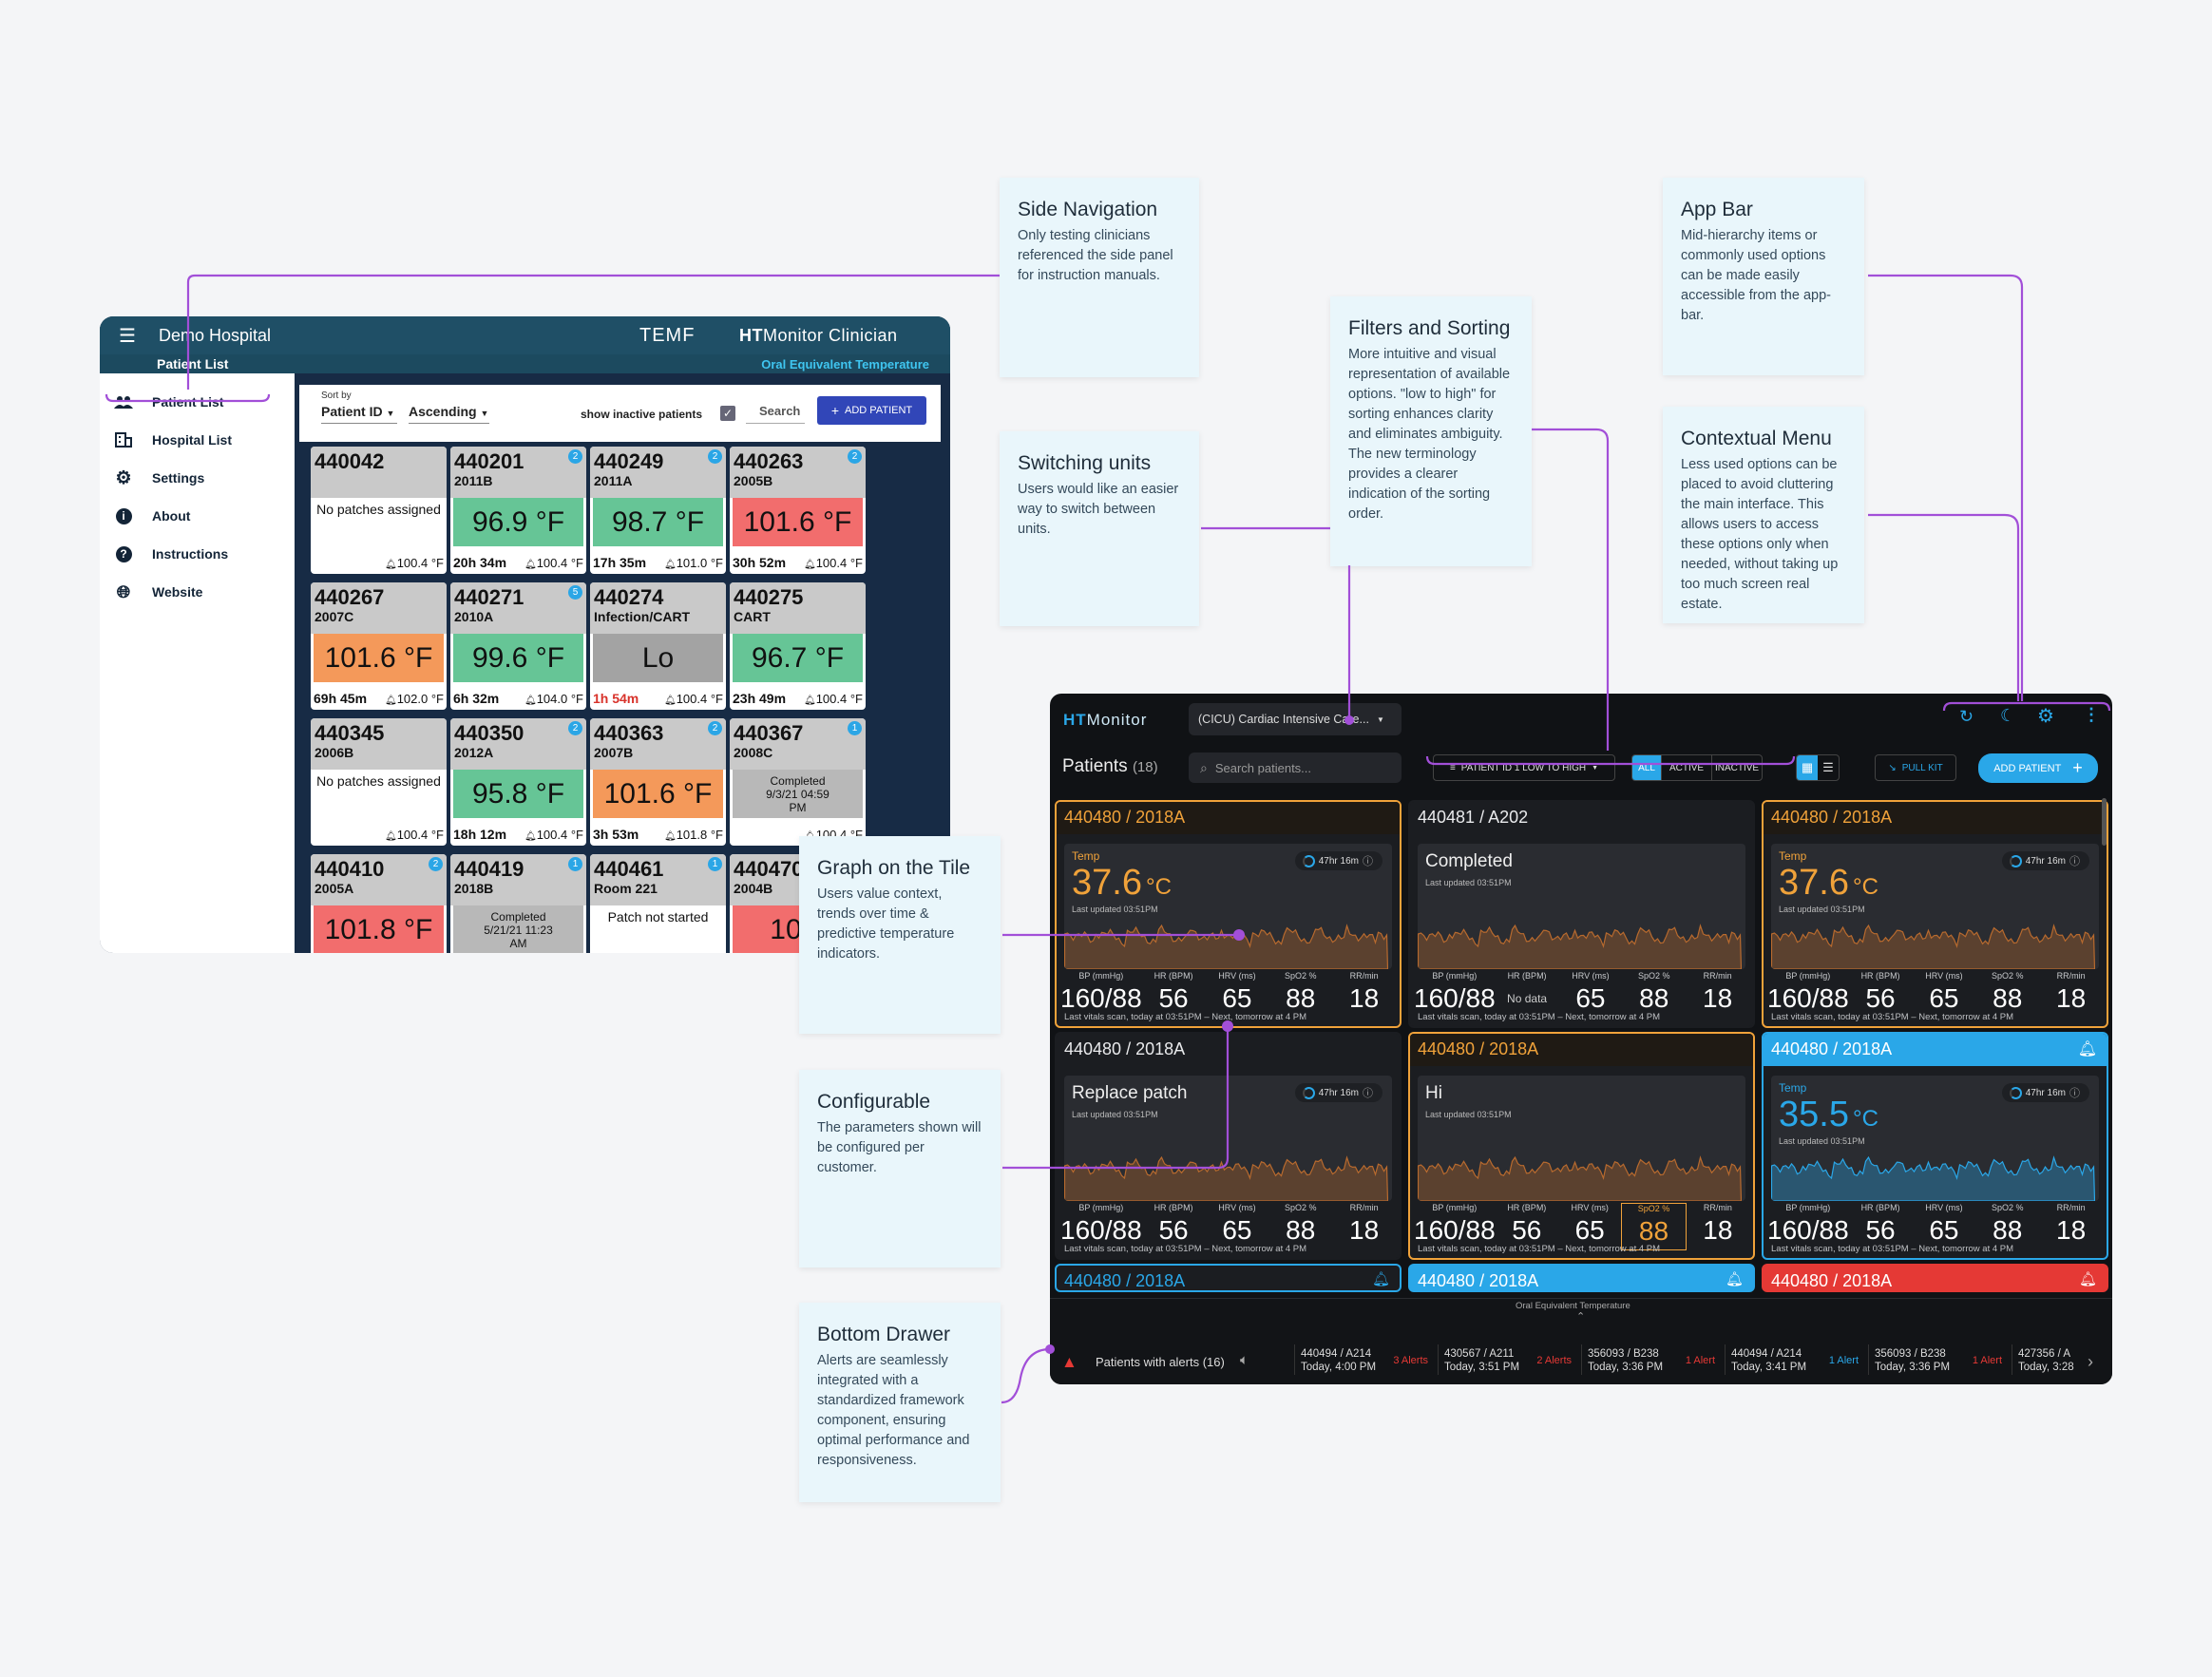 This screenshot has height=1677, width=2212. I want to click on alert-time: Today, 3:41 PM, so click(1769, 1367).